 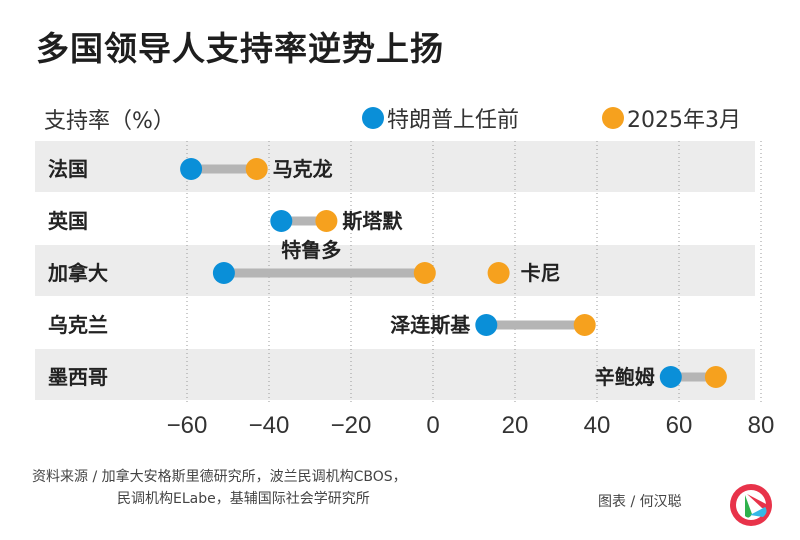 I want to click on x-tick-label: 40, so click(x=597, y=425).